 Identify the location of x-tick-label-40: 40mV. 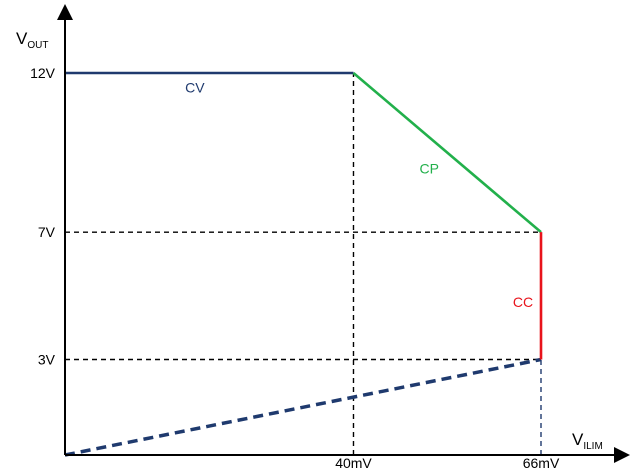
(353, 462).